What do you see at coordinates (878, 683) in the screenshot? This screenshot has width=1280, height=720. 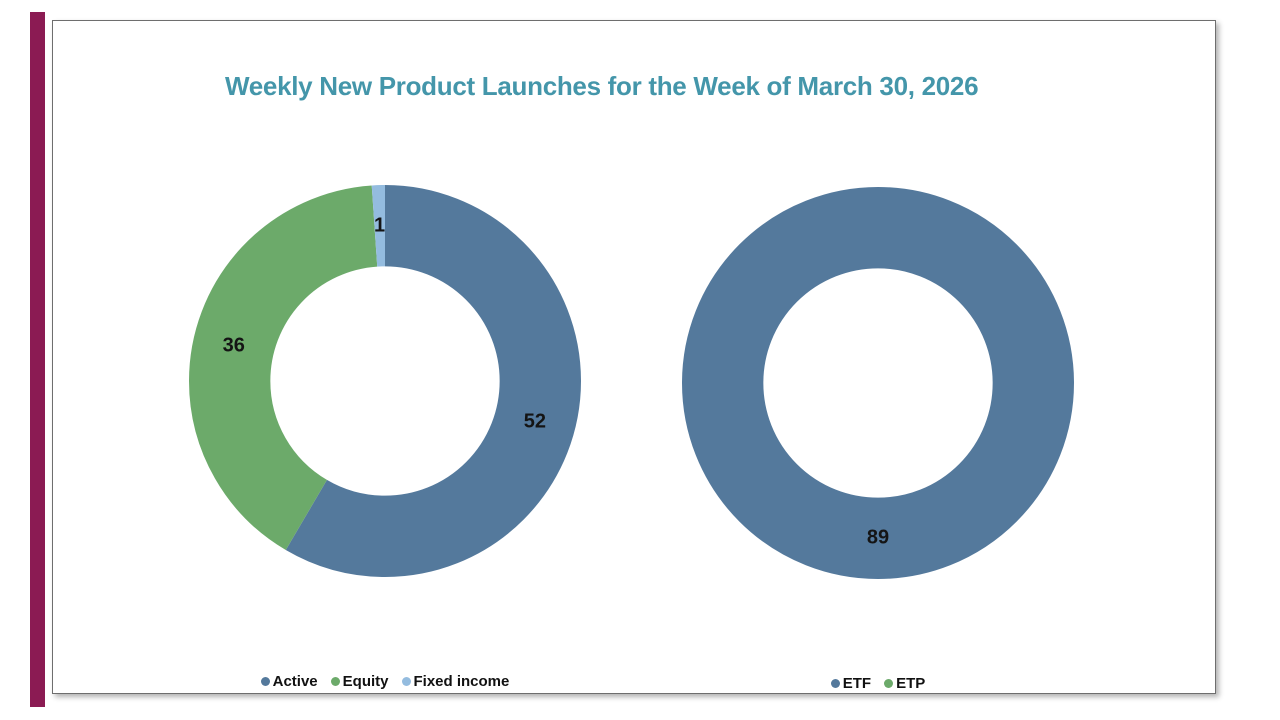 I see `legend-wrapper: ETF ETP` at bounding box center [878, 683].